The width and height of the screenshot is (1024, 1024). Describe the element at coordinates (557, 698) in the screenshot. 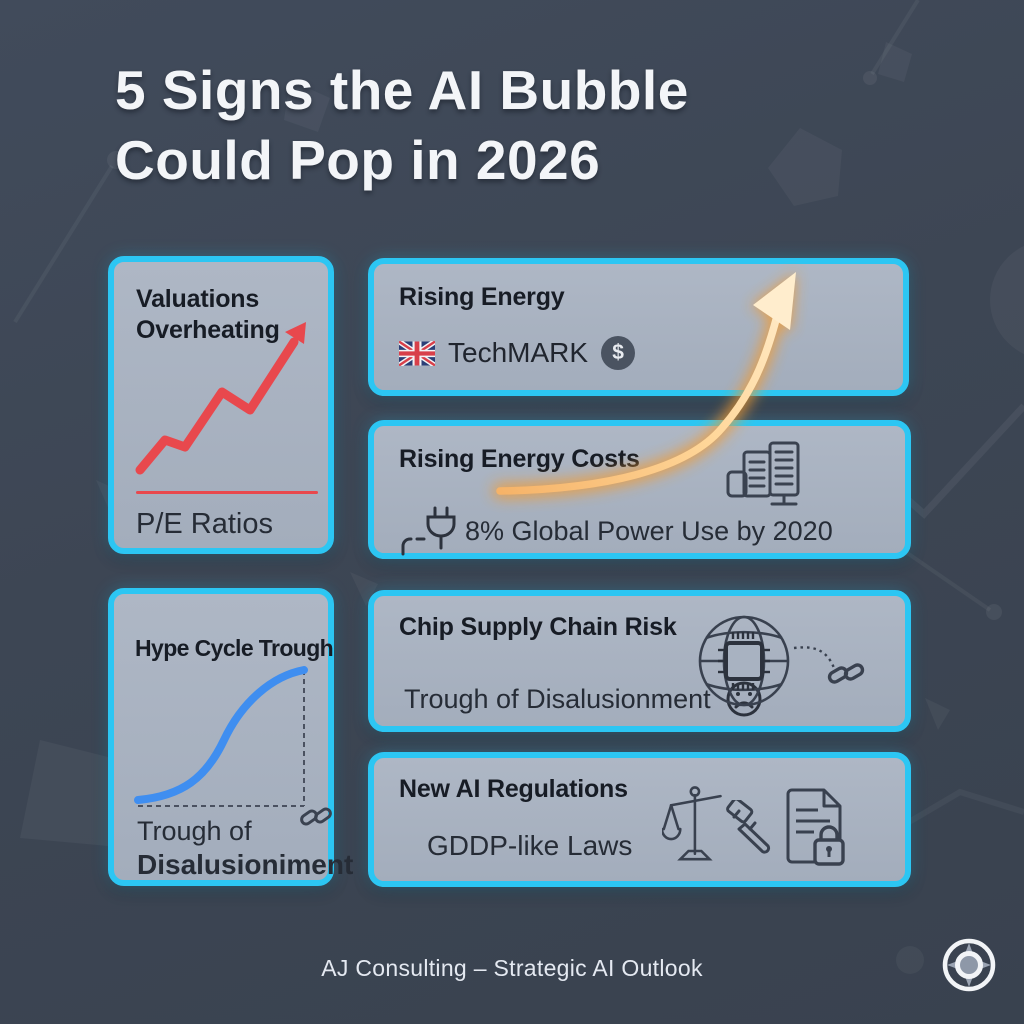

I see `card-caption: Trough of Disalusionment` at that location.